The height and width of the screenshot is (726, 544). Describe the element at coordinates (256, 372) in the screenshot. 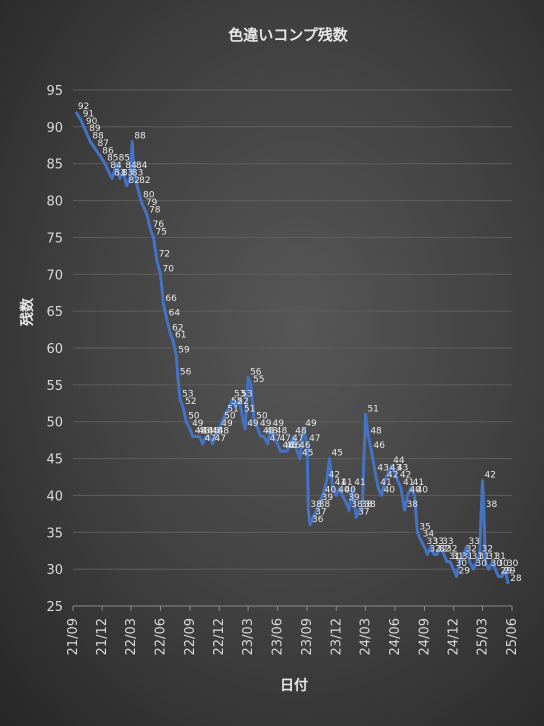

I see `data-label: 56` at that location.